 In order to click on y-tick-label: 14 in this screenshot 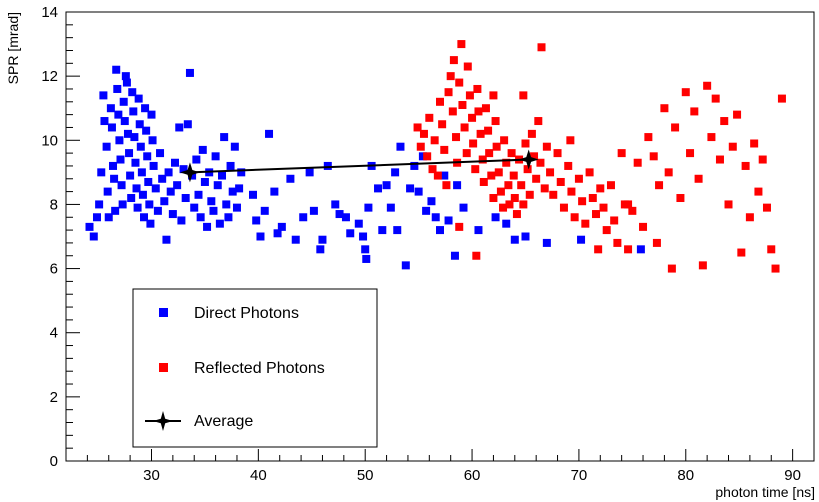, I will do `click(49, 12)`.